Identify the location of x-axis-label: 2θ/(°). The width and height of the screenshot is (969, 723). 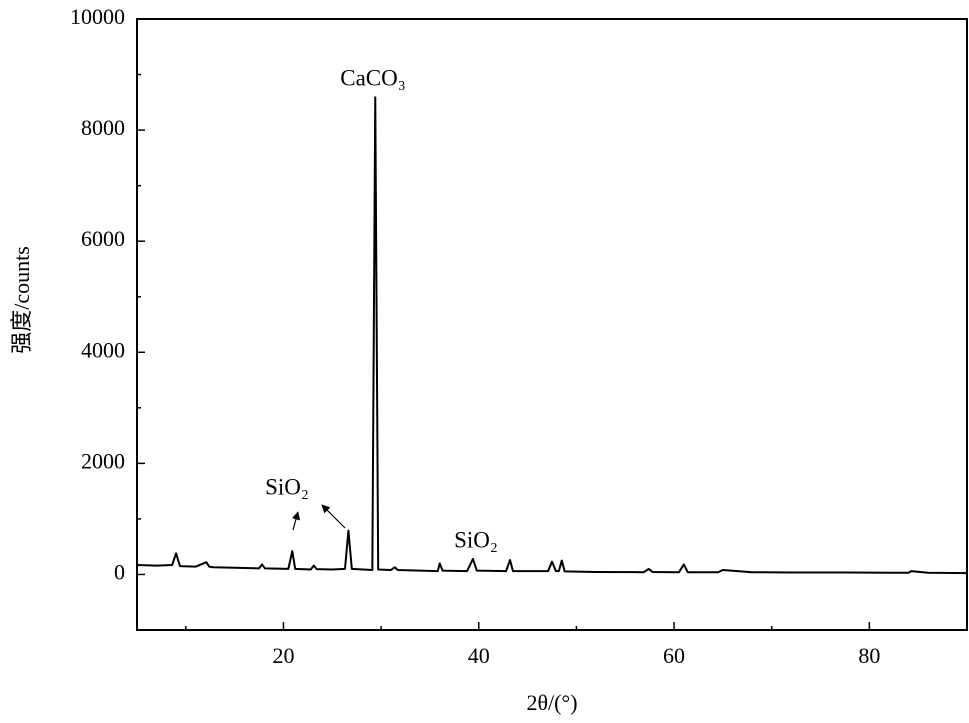
(551, 702).